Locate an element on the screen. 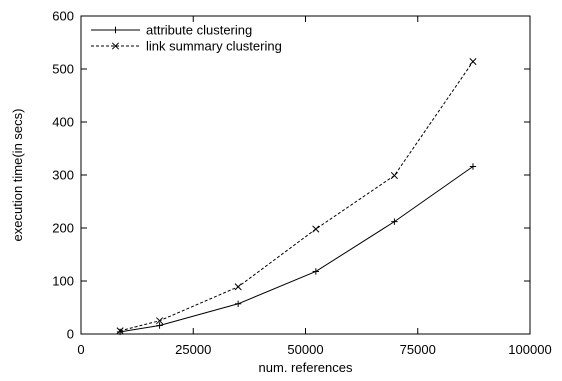  y-tick-label: 500 is located at coordinates (63, 69).